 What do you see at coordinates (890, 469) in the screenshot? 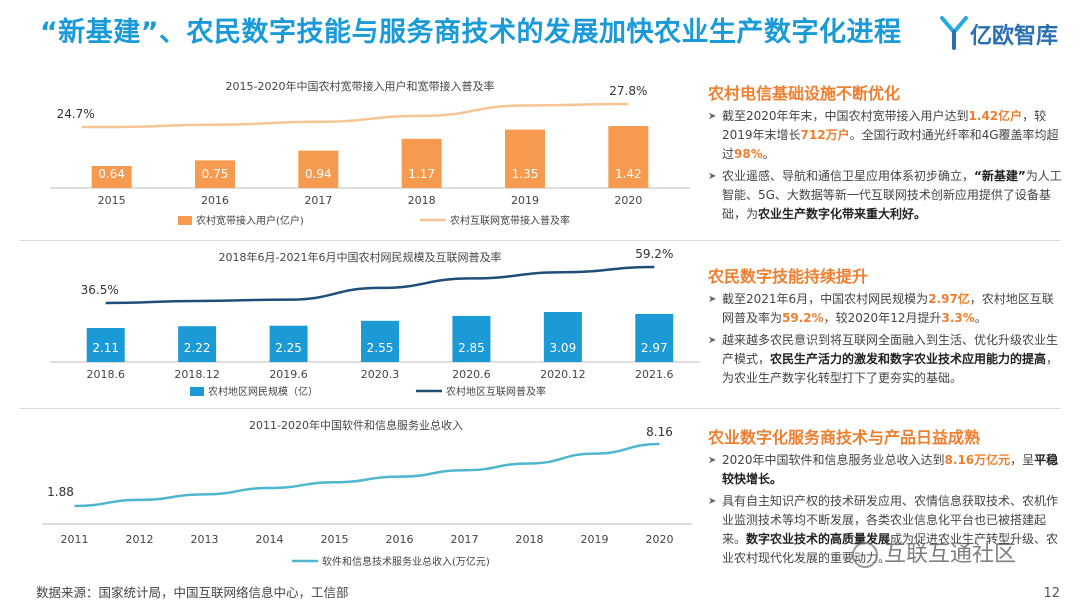
I see `bullet-text: 平稳较快增长。` at bounding box center [890, 469].